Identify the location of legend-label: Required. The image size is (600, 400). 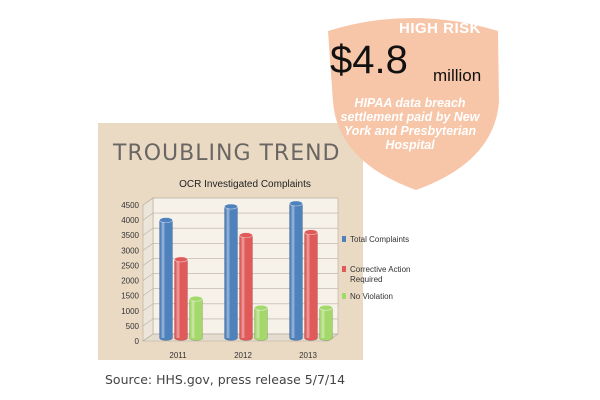
(366, 279).